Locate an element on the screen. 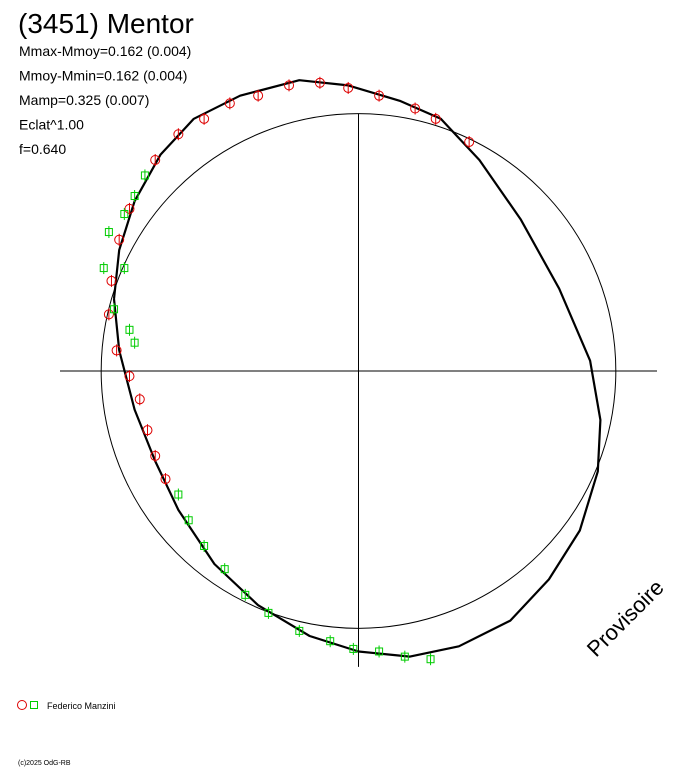  legend-label: Federico Manzini is located at coordinates (81, 706).